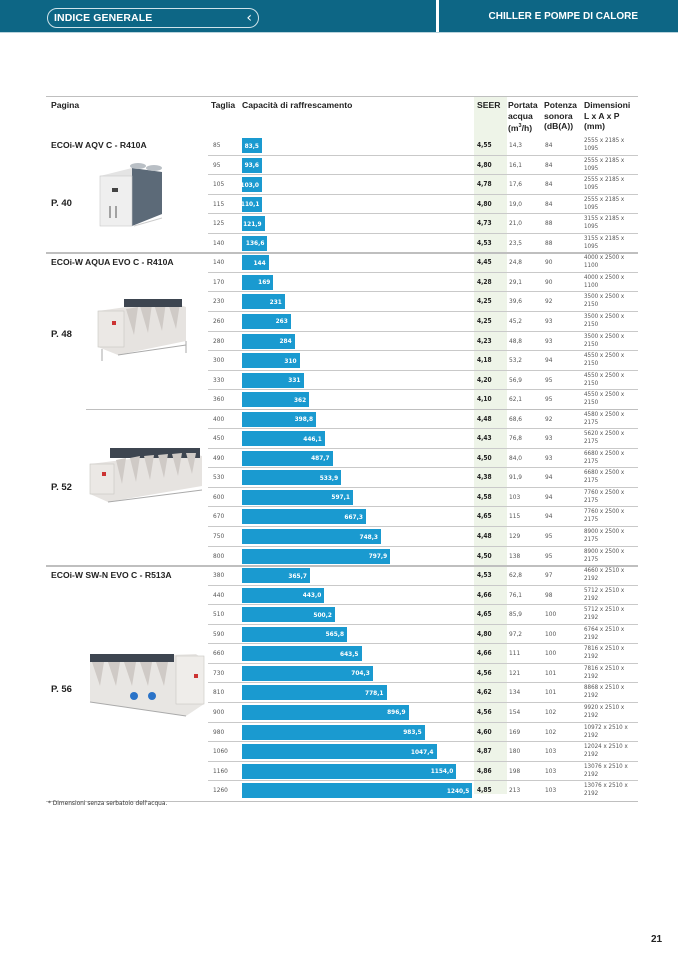 The image size is (678, 959). What do you see at coordinates (61, 690) in the screenshot?
I see `page-reference-link: P. 56` at bounding box center [61, 690].